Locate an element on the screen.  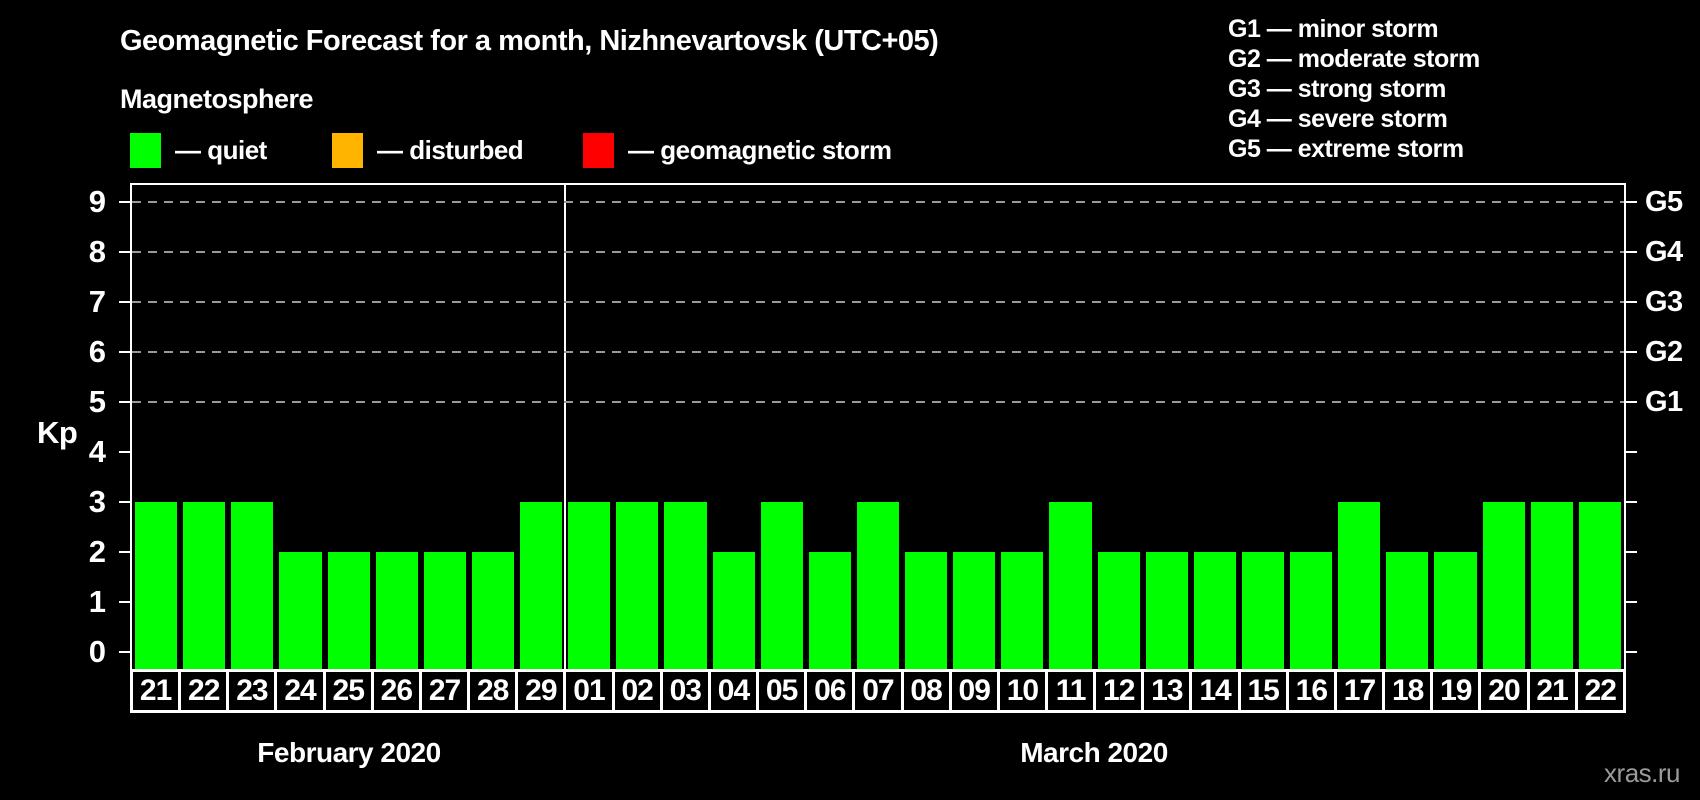
date-cell: 22 is located at coordinates (204, 691).